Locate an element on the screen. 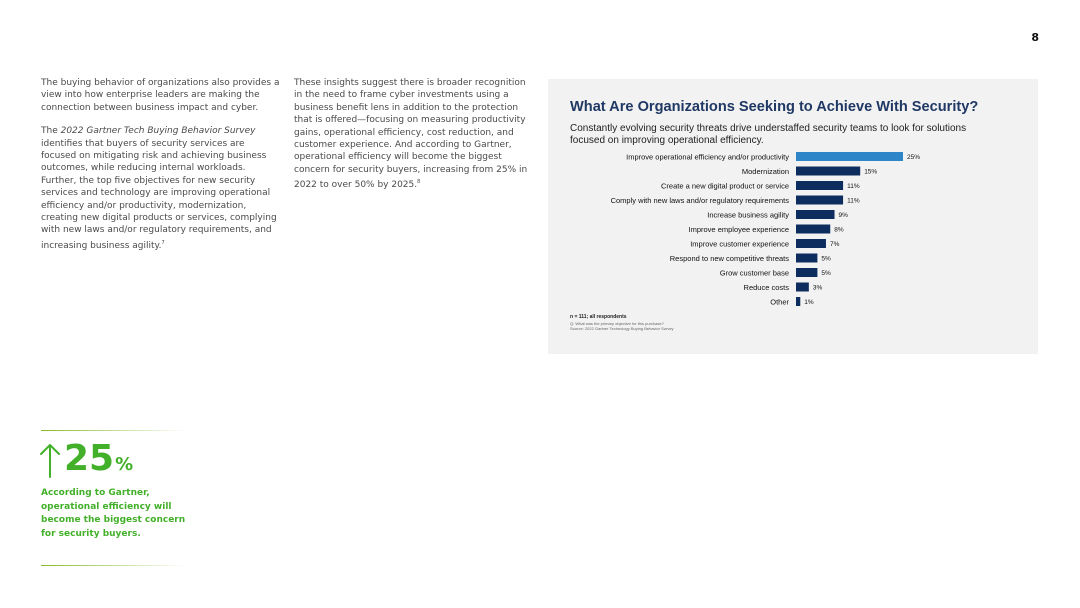  category-label: Respond to new competitive threats is located at coordinates (729, 258).